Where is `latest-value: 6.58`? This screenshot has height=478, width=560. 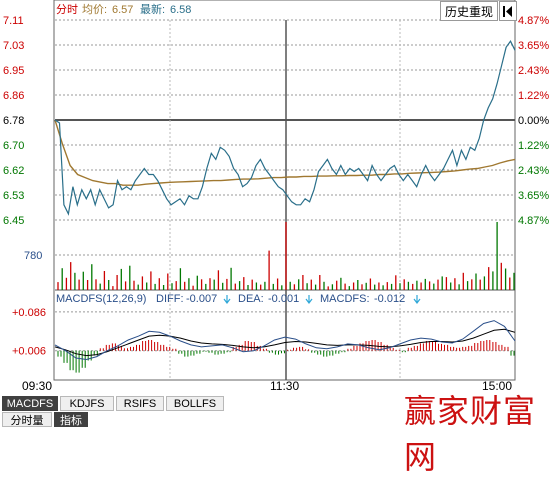 latest-value: 6.58 is located at coordinates (180, 10).